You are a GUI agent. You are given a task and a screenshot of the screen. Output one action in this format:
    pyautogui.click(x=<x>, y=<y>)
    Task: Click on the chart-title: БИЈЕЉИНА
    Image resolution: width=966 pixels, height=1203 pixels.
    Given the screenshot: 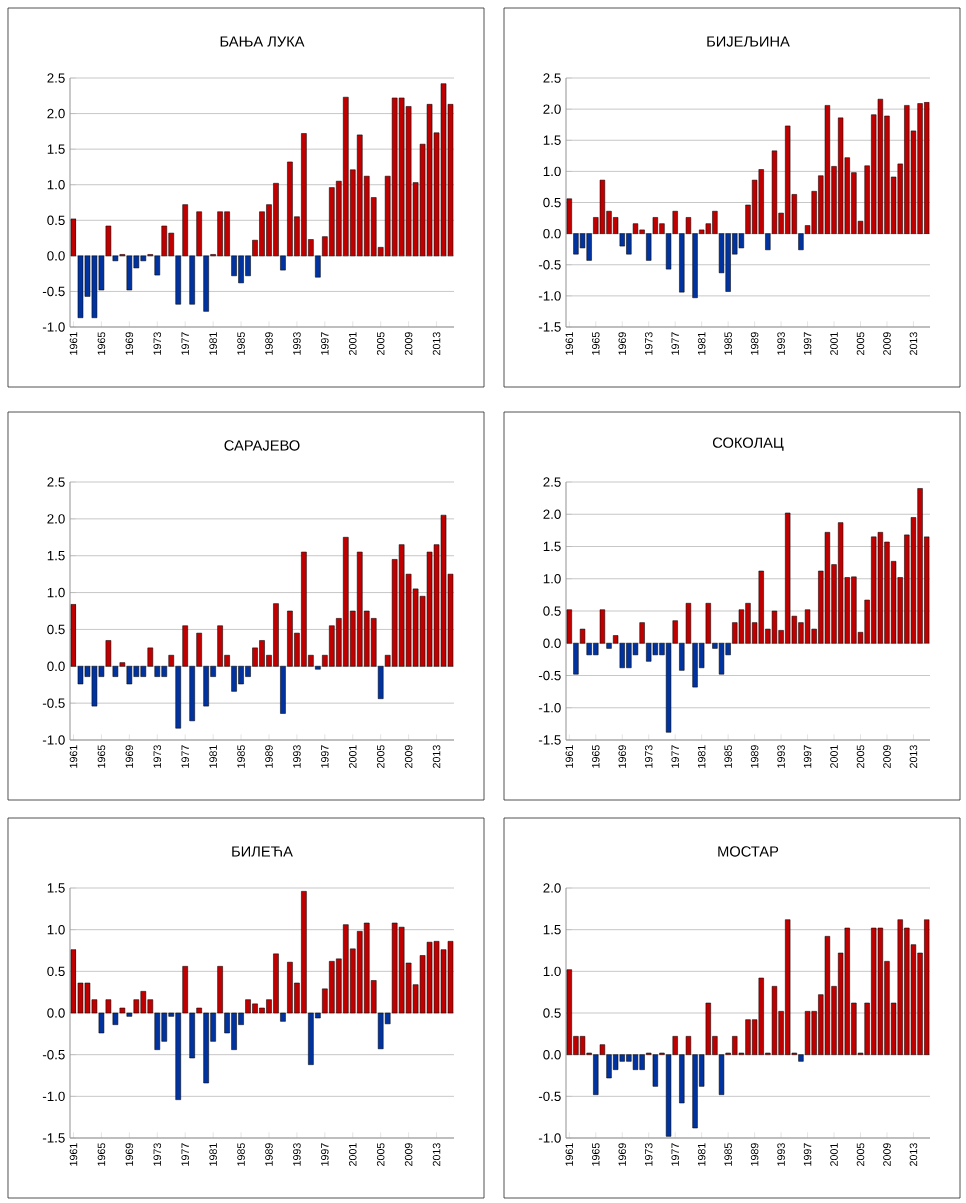 What is the action you would take?
    pyautogui.click(x=748, y=41)
    